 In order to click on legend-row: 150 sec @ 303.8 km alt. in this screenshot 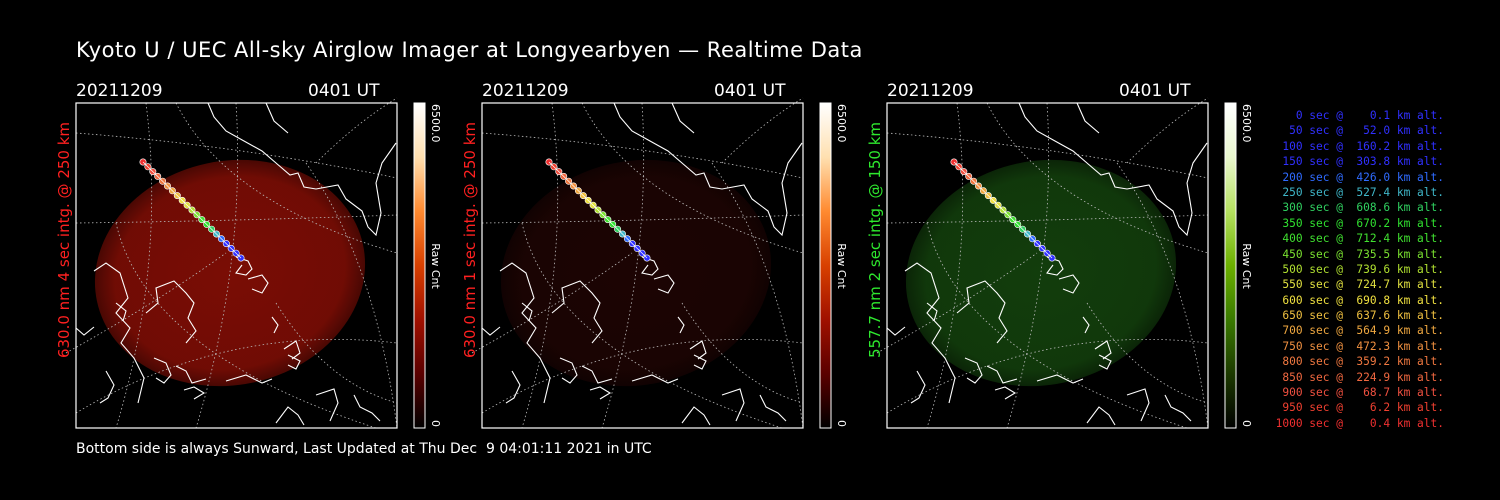, I will do `click(1363, 162)`.